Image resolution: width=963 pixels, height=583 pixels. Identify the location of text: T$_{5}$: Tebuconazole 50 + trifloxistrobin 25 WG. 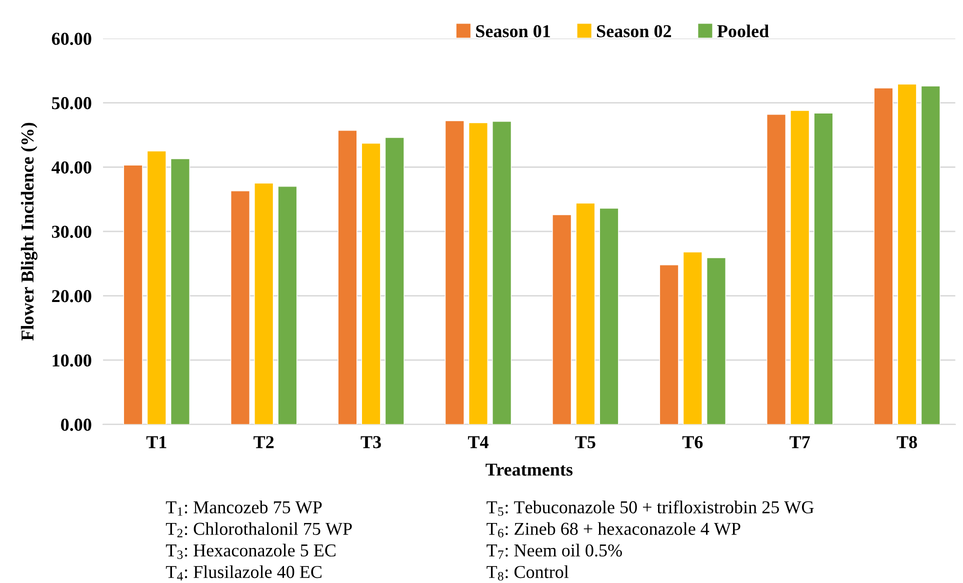
(650, 508).